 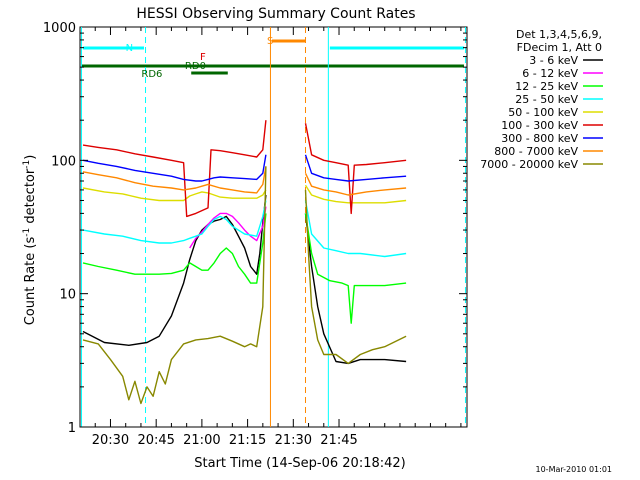 What do you see at coordinates (559, 34) in the screenshot?
I see `legend-header-0: Det 1,3,4,5,6,9,` at bounding box center [559, 34].